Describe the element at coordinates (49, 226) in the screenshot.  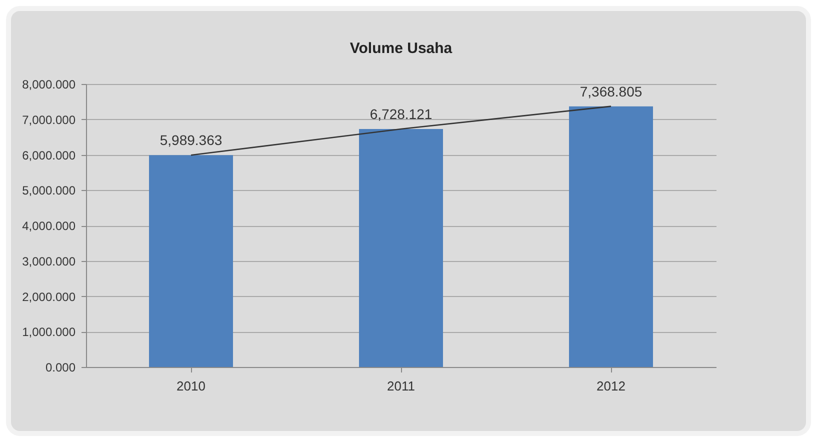
I see `y-tick-label: 4,000.000` at that location.